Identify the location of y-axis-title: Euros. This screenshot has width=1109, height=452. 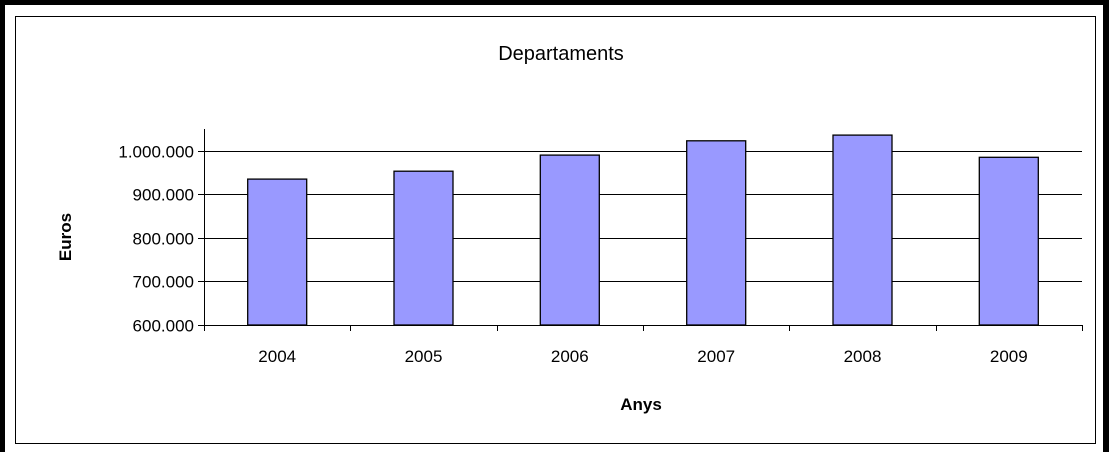
(65, 237).